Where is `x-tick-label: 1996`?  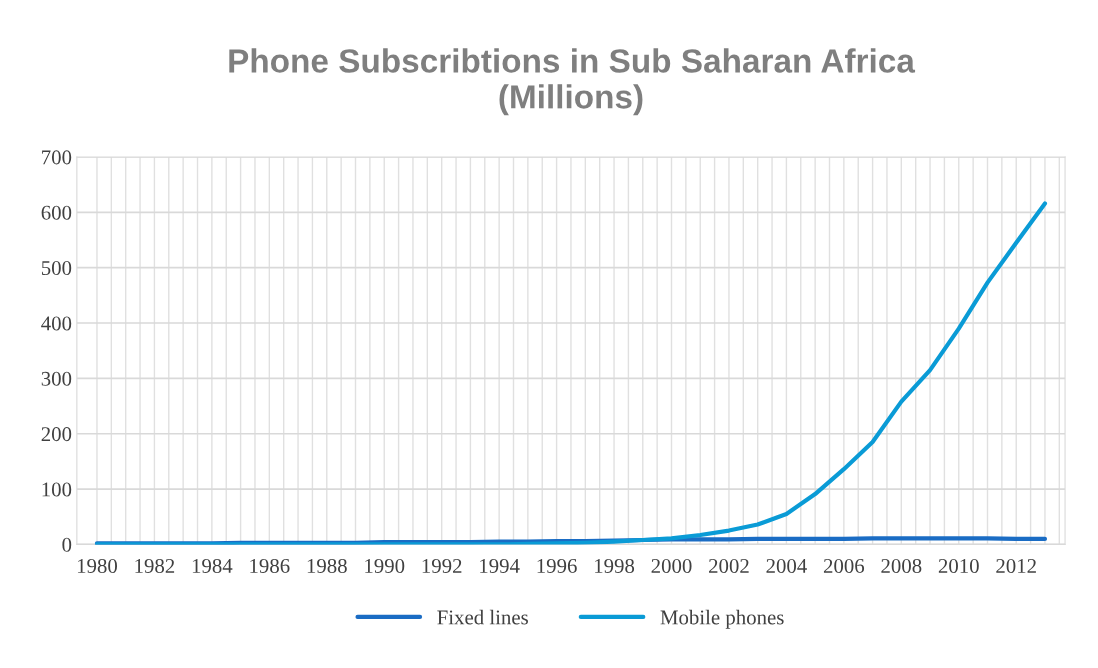
x-tick-label: 1996 is located at coordinates (557, 565).